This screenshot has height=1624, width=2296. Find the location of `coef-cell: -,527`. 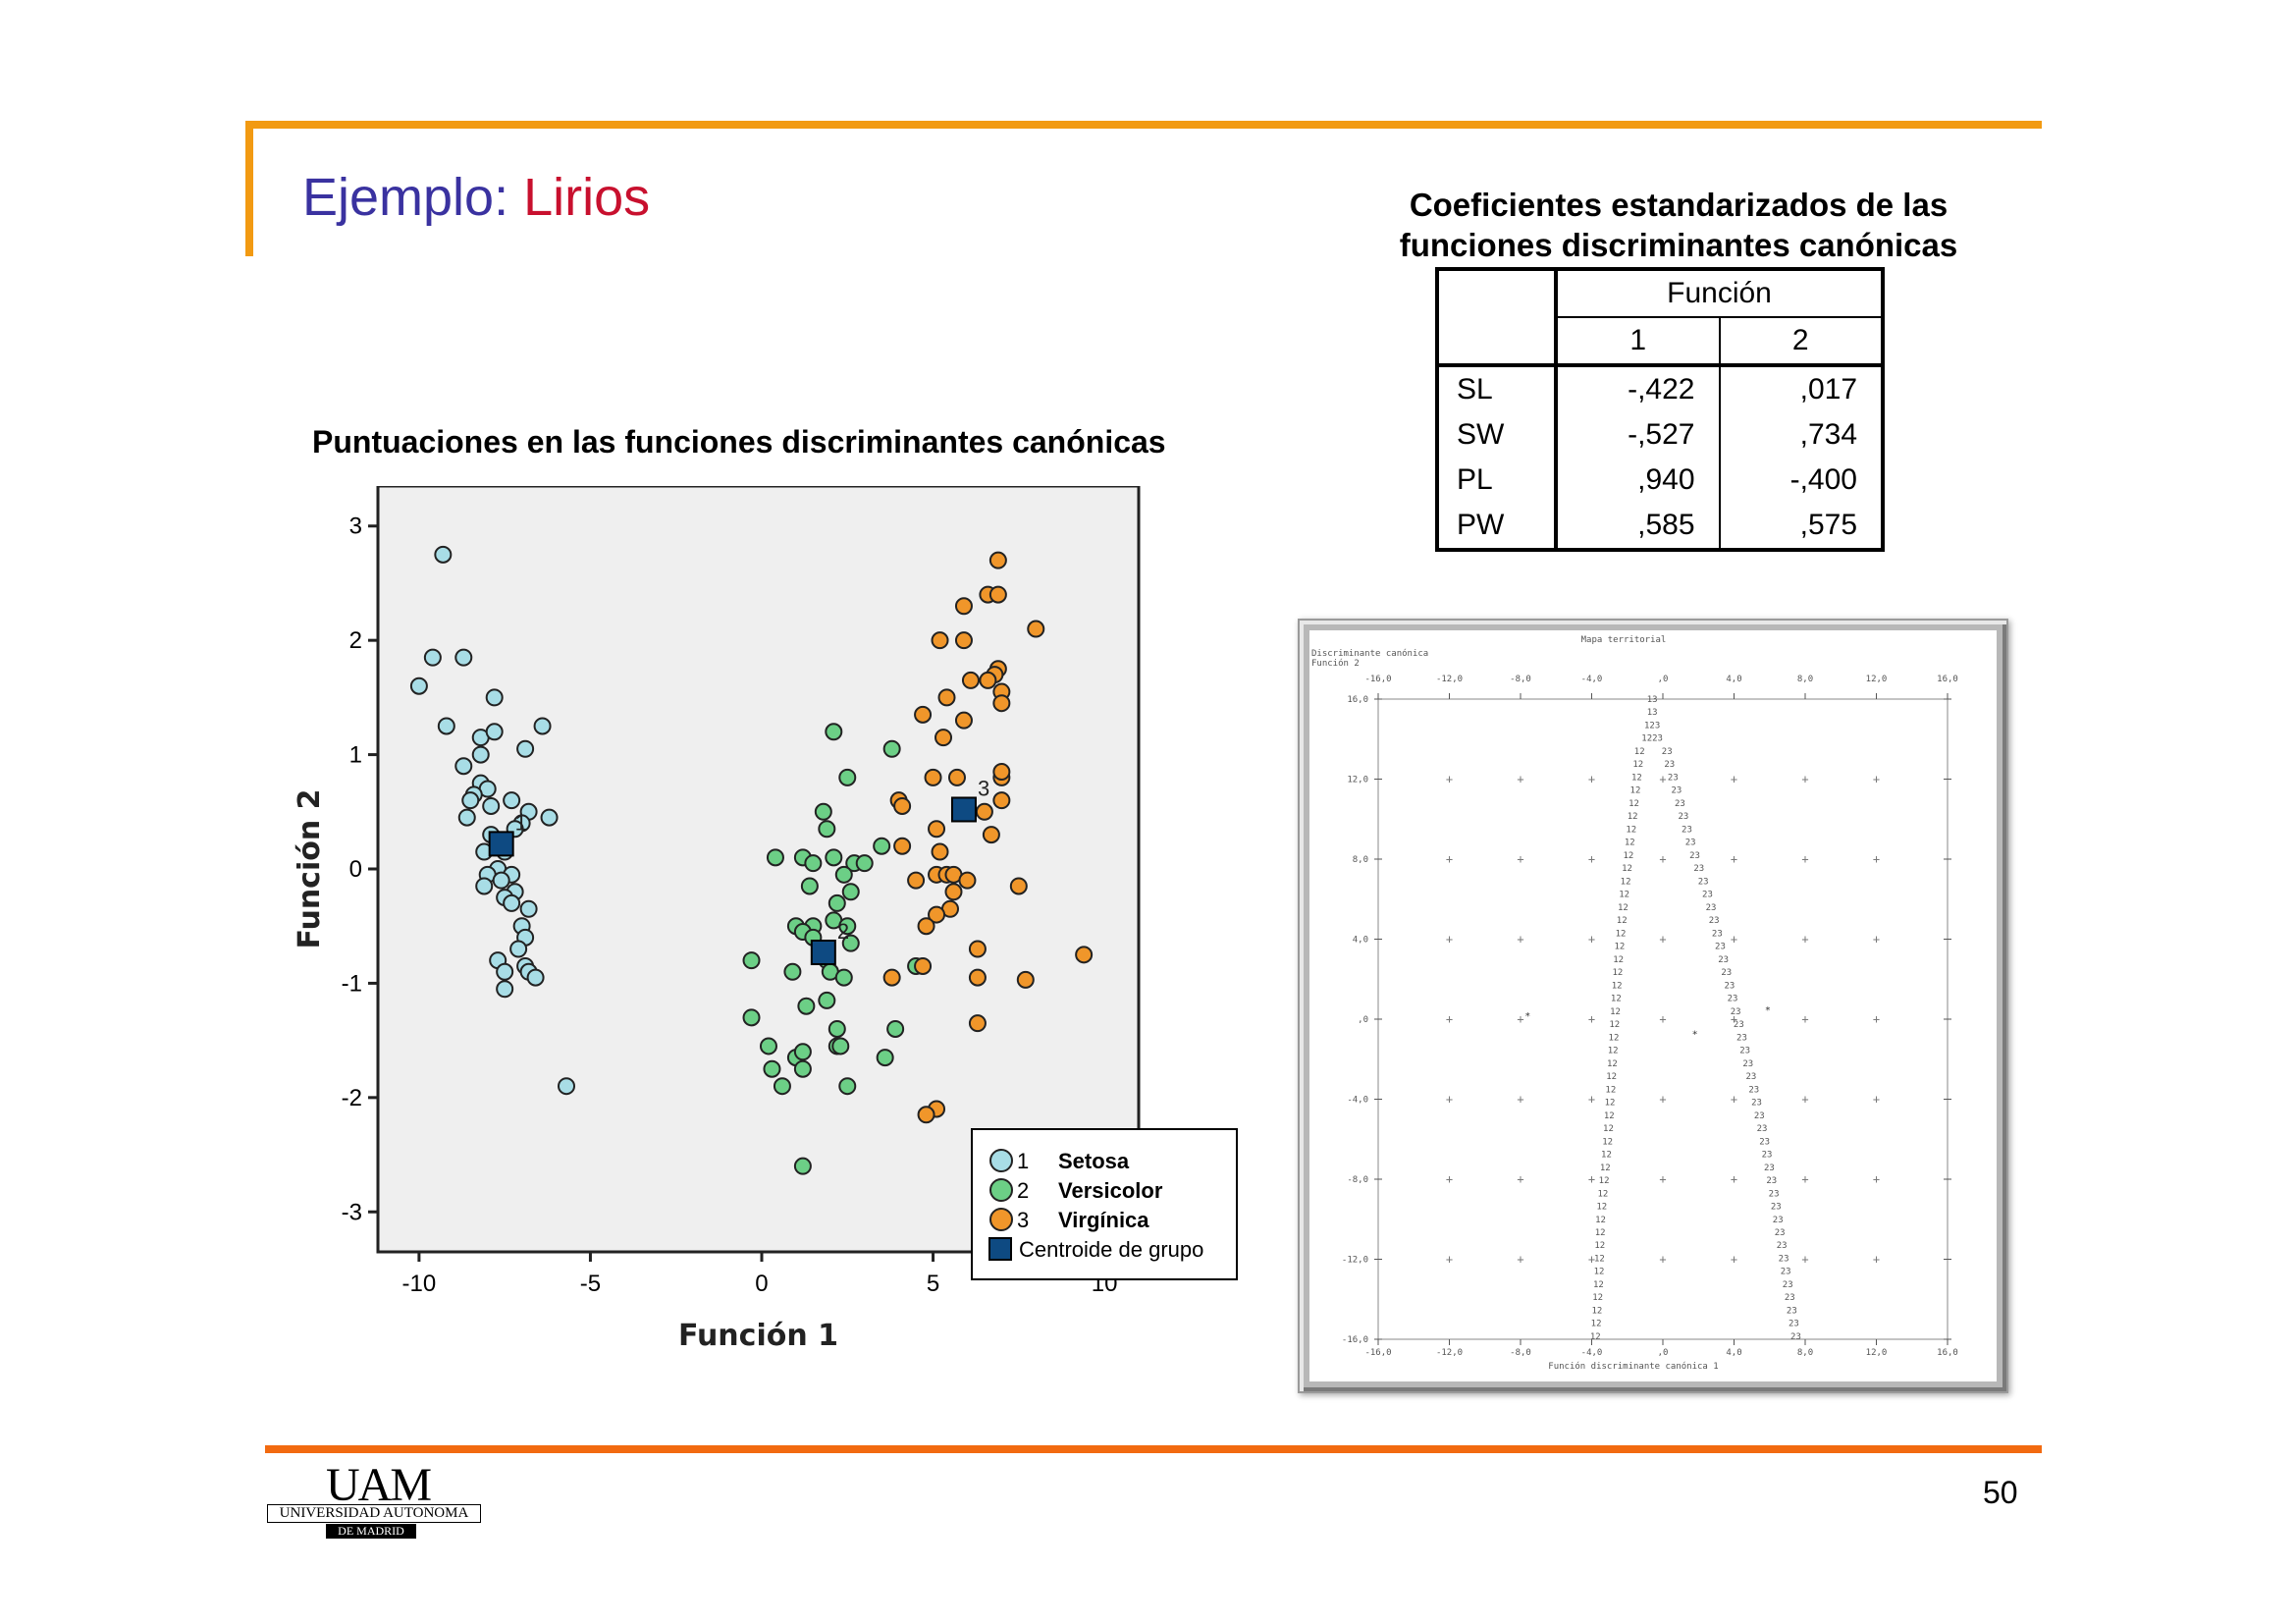

coef-cell: -,527 is located at coordinates (1638, 435).